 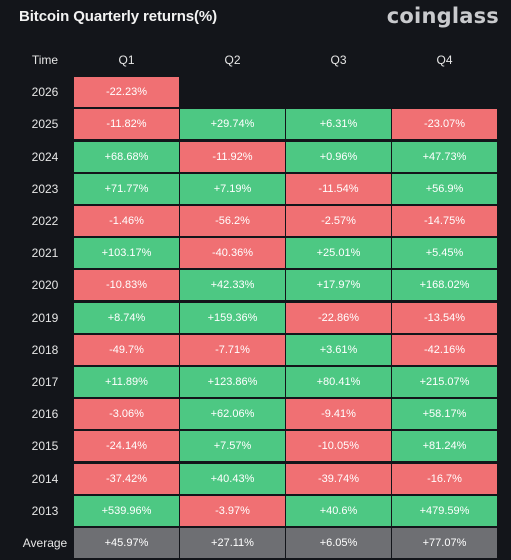 I want to click on year-row-2015: 2015 -24.14% +7.57% -10.05% +81.24%, so click(x=255, y=446).